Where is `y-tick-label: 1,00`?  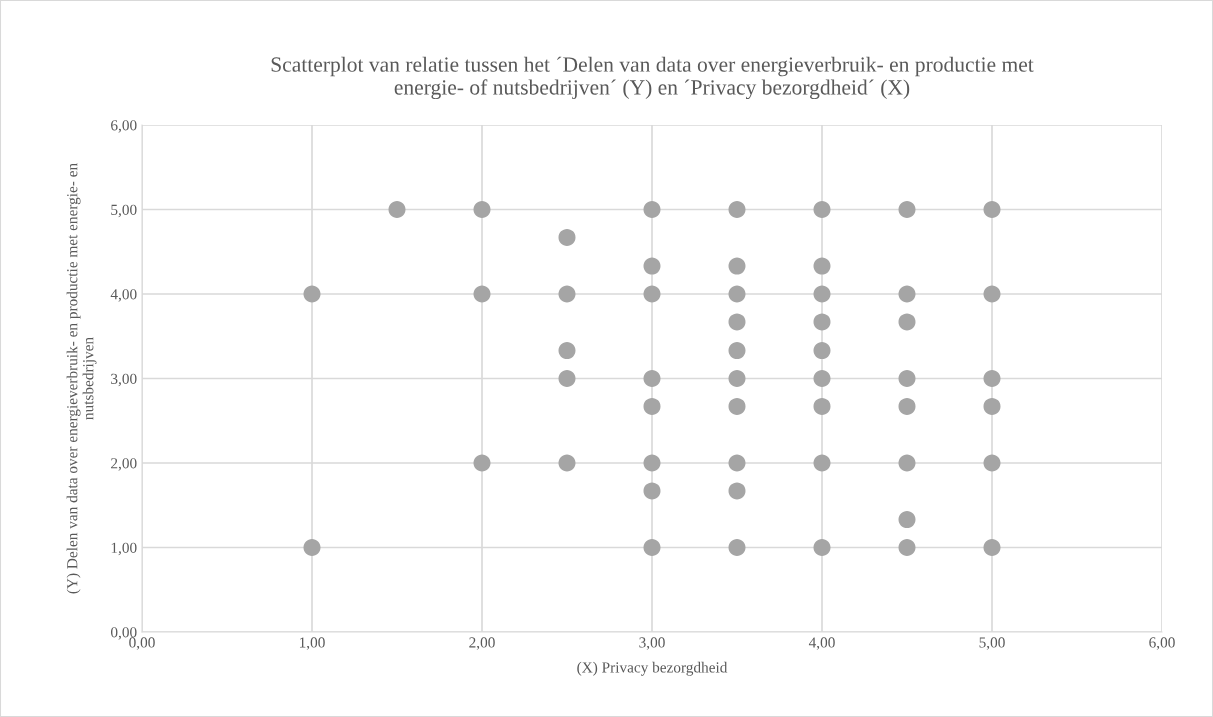
y-tick-label: 1,00 is located at coordinates (124, 549).